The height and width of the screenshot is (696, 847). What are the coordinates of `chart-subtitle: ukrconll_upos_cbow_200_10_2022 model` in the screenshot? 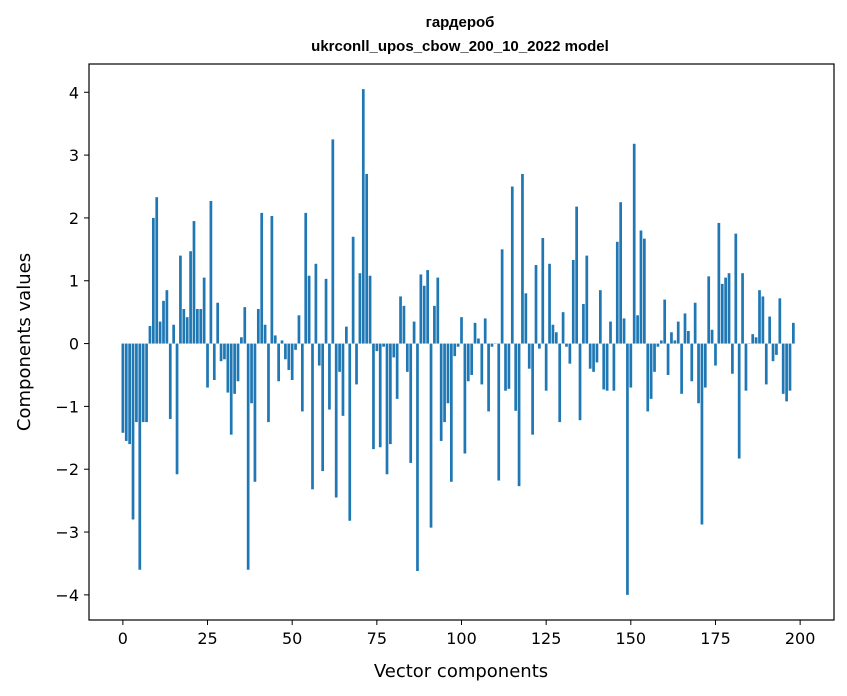 It's located at (460, 46).